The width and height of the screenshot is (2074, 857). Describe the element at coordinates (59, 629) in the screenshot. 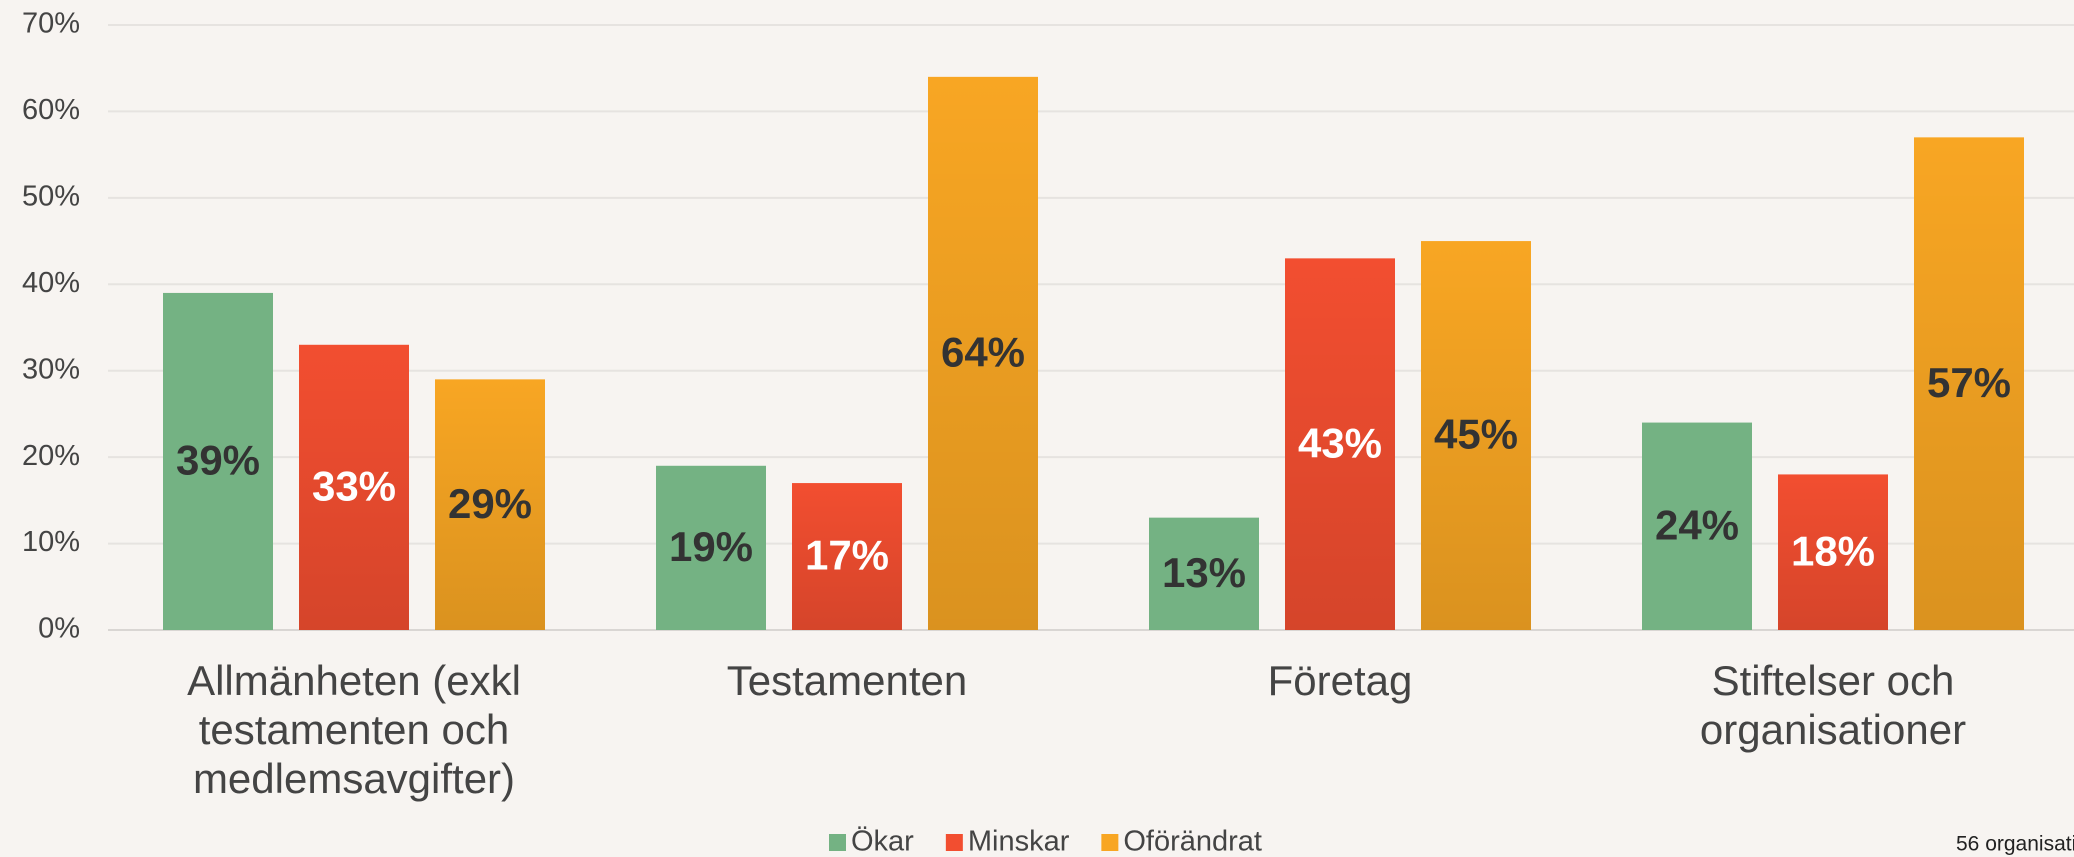

I see `y-tick-label: 0%` at that location.